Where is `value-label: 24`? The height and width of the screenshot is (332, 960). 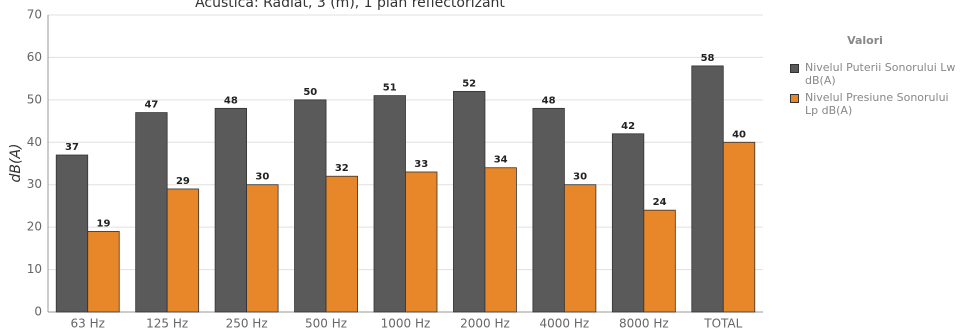 value-label: 24 is located at coordinates (660, 202).